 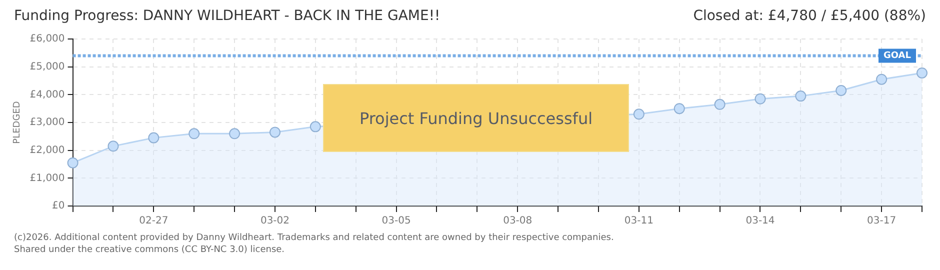 I want to click on x-tick-label: 03-05, so click(x=396, y=221).